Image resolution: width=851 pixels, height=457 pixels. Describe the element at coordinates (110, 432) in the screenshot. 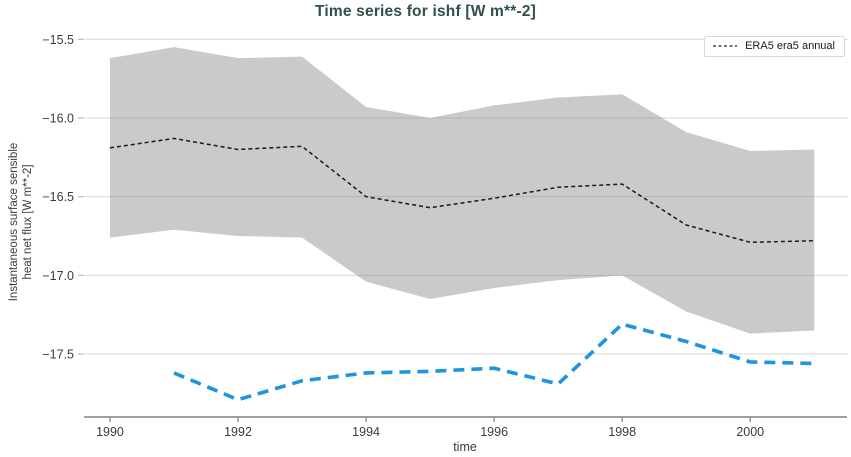

I see `x-tick-label: 1990` at that location.